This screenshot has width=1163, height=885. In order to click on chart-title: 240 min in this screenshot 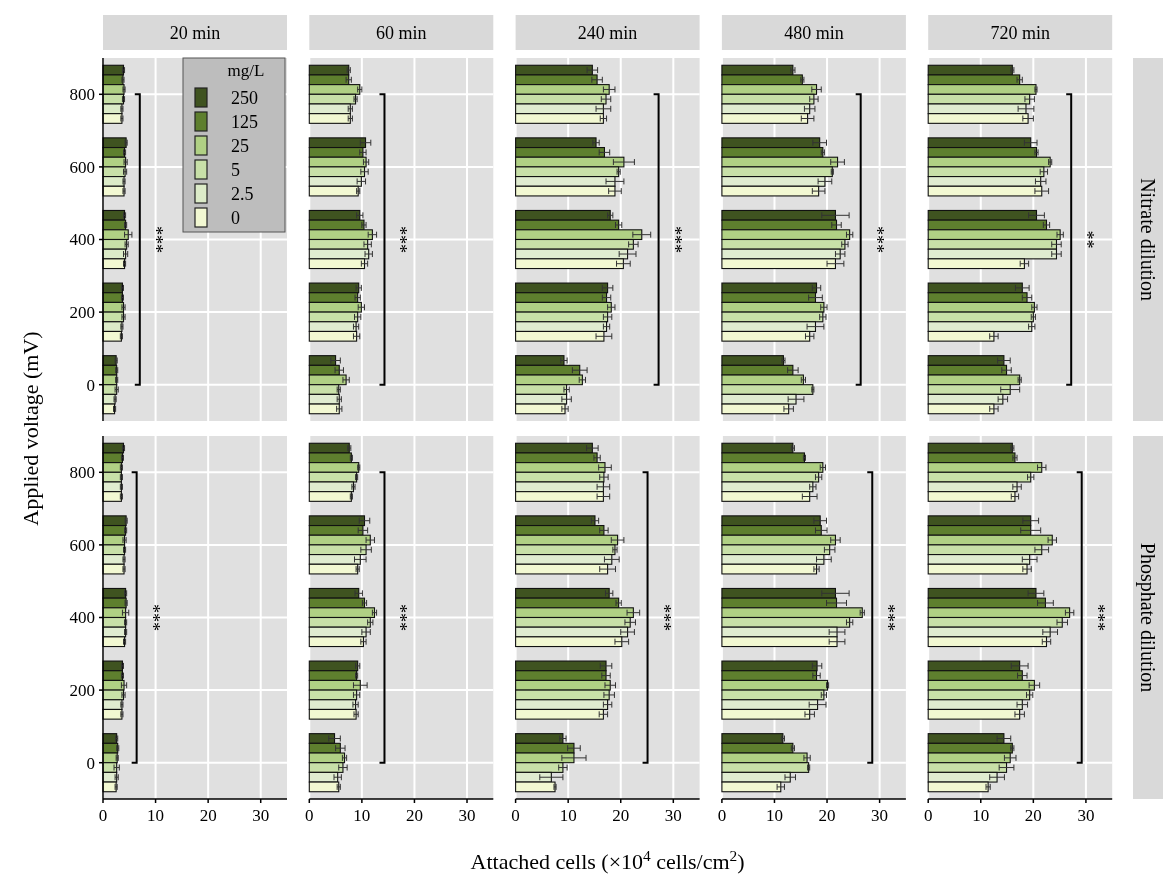, I will do `click(607, 33)`.